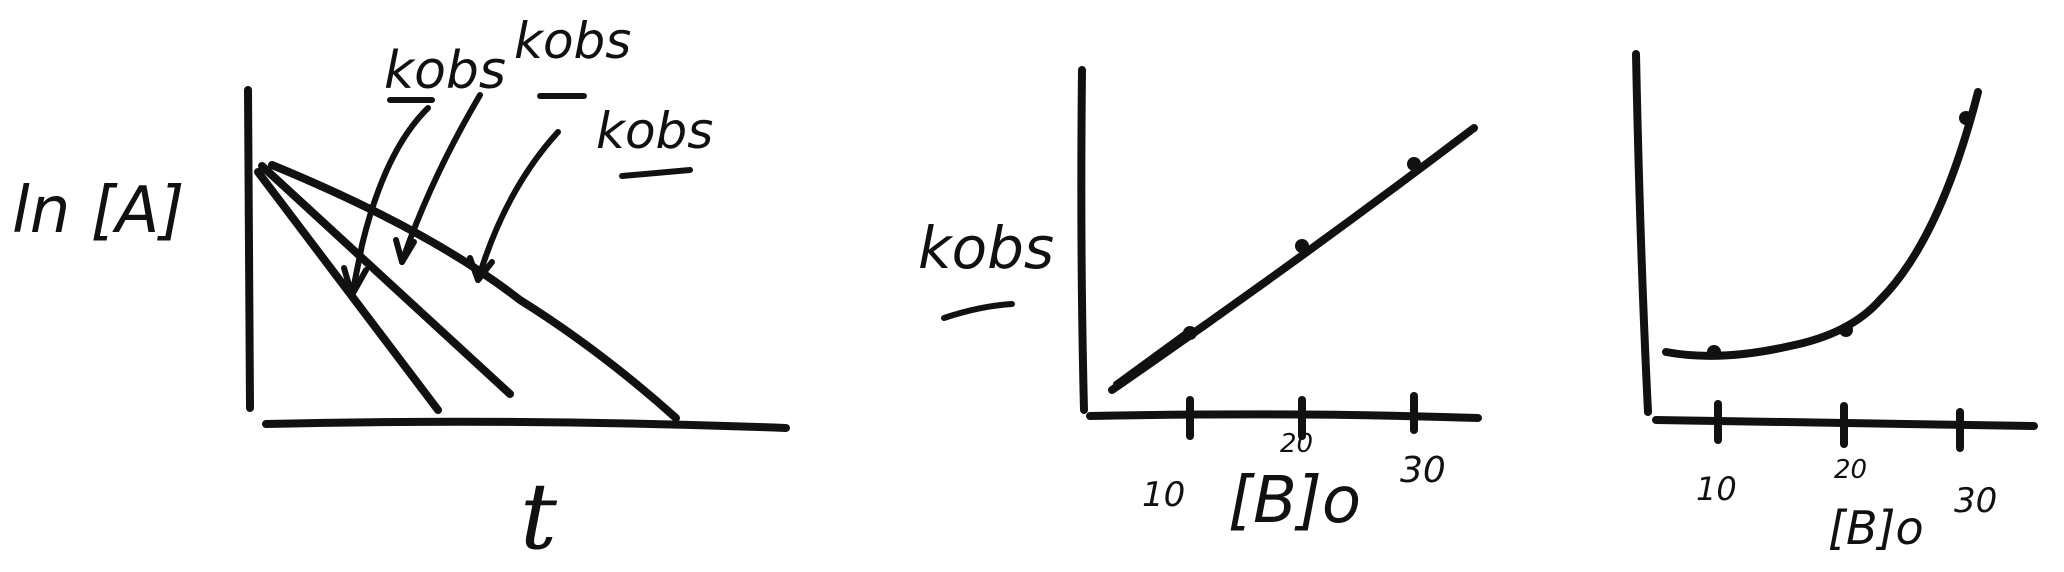 The height and width of the screenshot is (572, 2064). I want to click on chart1-x-label: t, so click(539, 516).